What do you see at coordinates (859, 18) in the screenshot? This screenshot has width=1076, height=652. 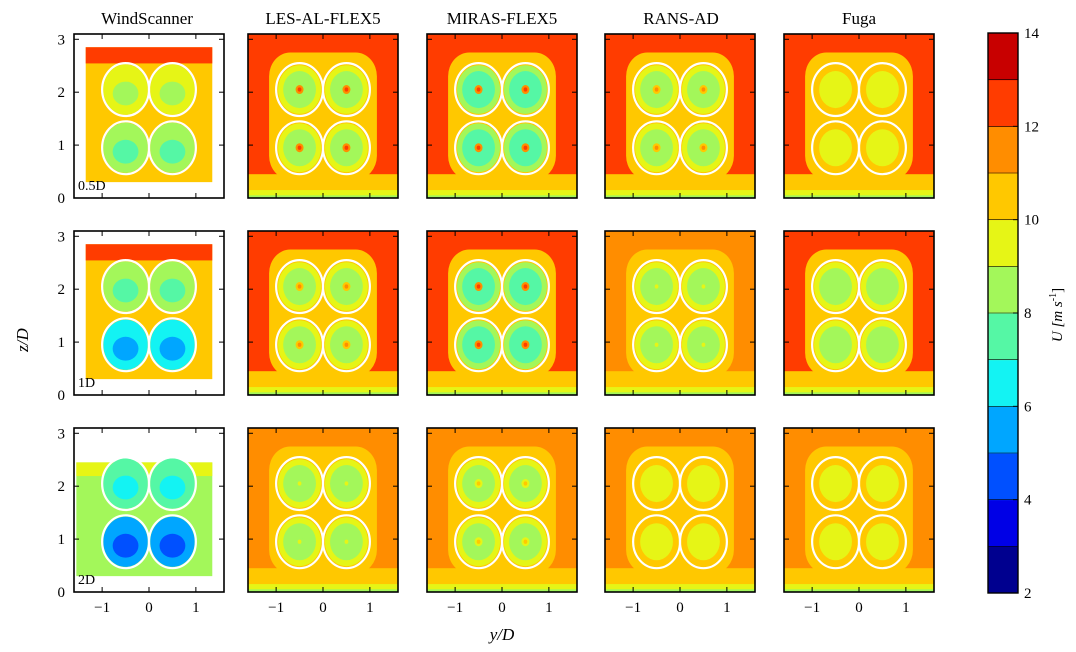 I see `column-title-fuga: Fuga` at bounding box center [859, 18].